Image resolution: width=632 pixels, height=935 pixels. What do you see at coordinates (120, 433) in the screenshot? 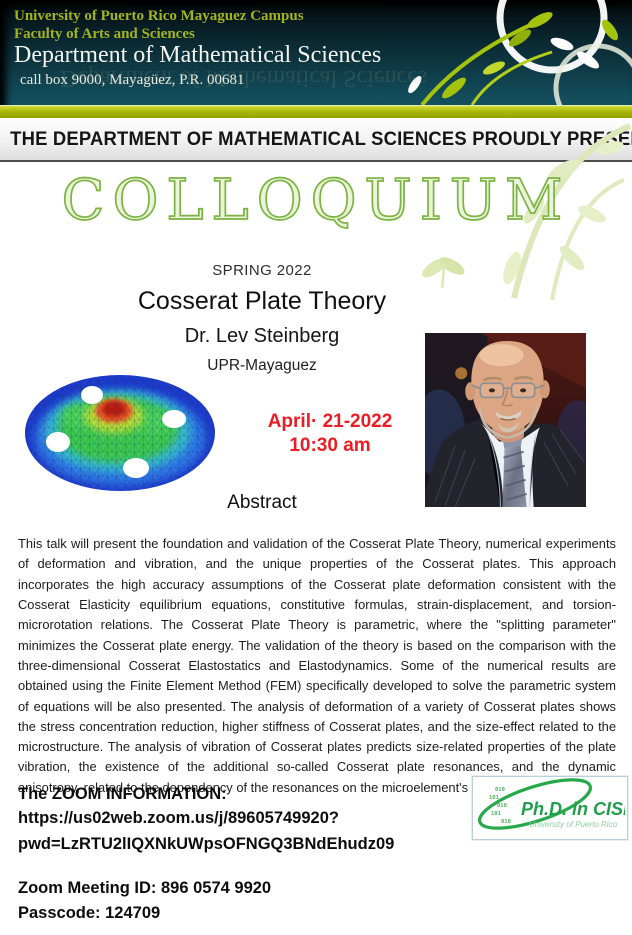
I see `fem-plate-simulation-image` at bounding box center [120, 433].